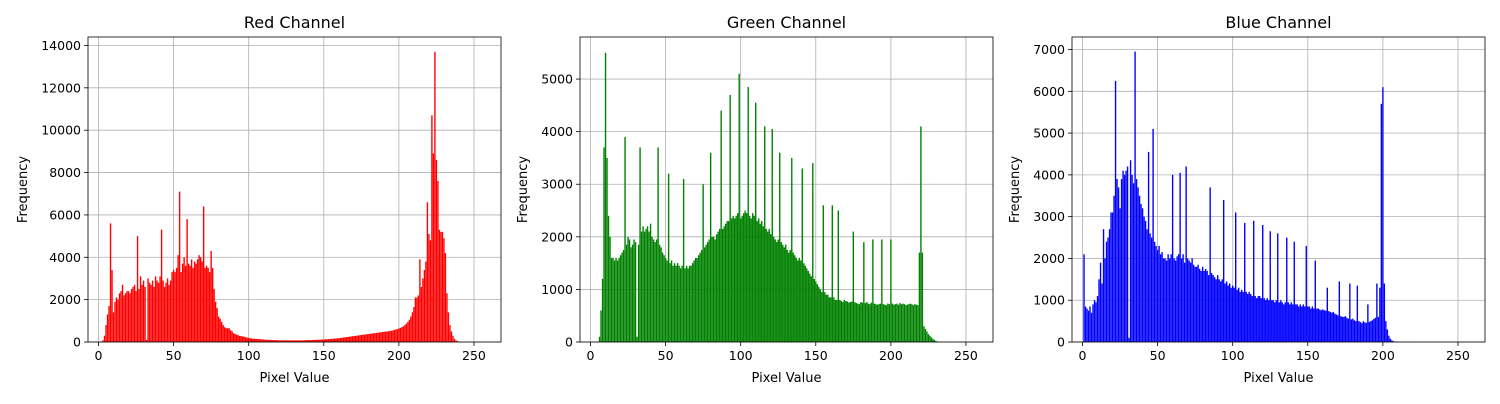  Describe the element at coordinates (891, 355) in the screenshot. I see `x-tick-label: 200` at that location.